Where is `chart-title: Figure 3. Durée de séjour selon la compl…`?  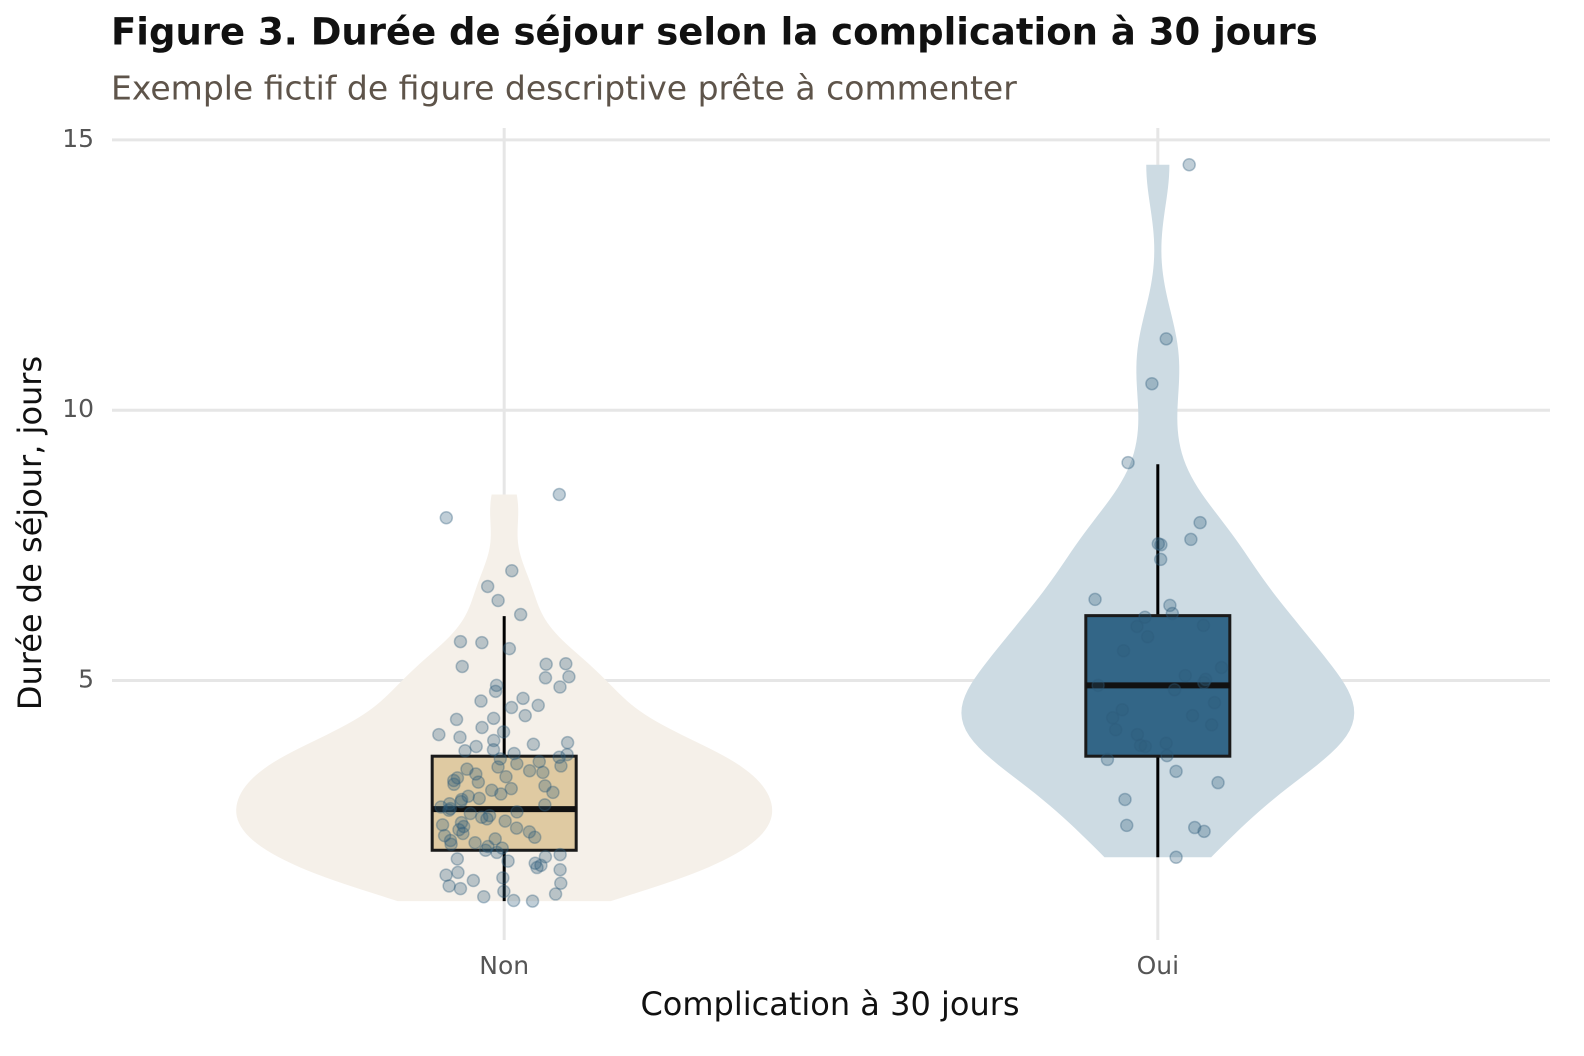
chart-title: Figure 3. Durée de séjour selon la compl… is located at coordinates (714, 32).